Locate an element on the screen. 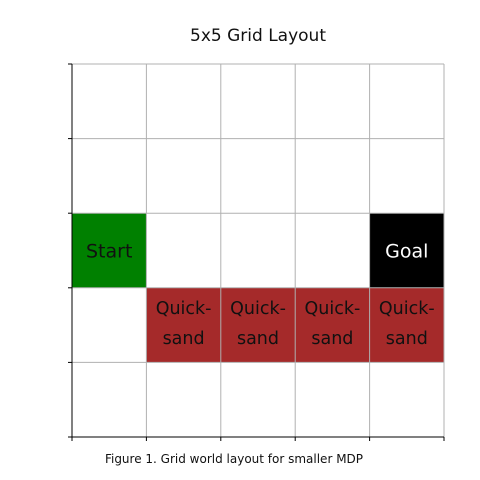  cell-quicksand-r3-c1 is located at coordinates (183, 325).